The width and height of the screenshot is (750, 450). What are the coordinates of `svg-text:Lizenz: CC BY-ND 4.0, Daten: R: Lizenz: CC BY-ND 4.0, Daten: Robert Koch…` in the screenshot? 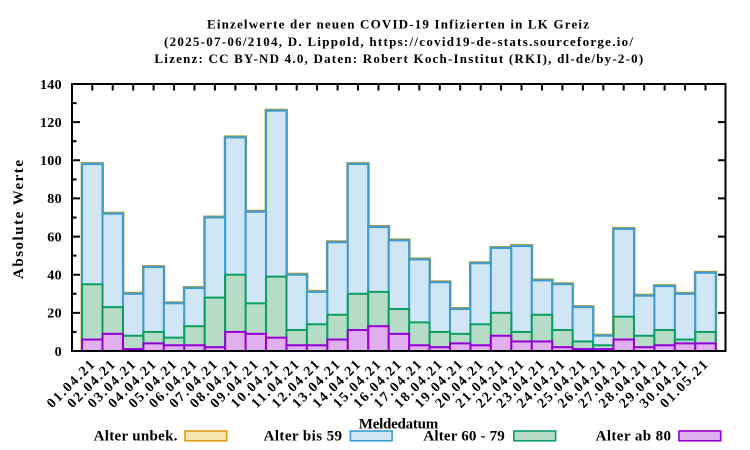 It's located at (398, 58).